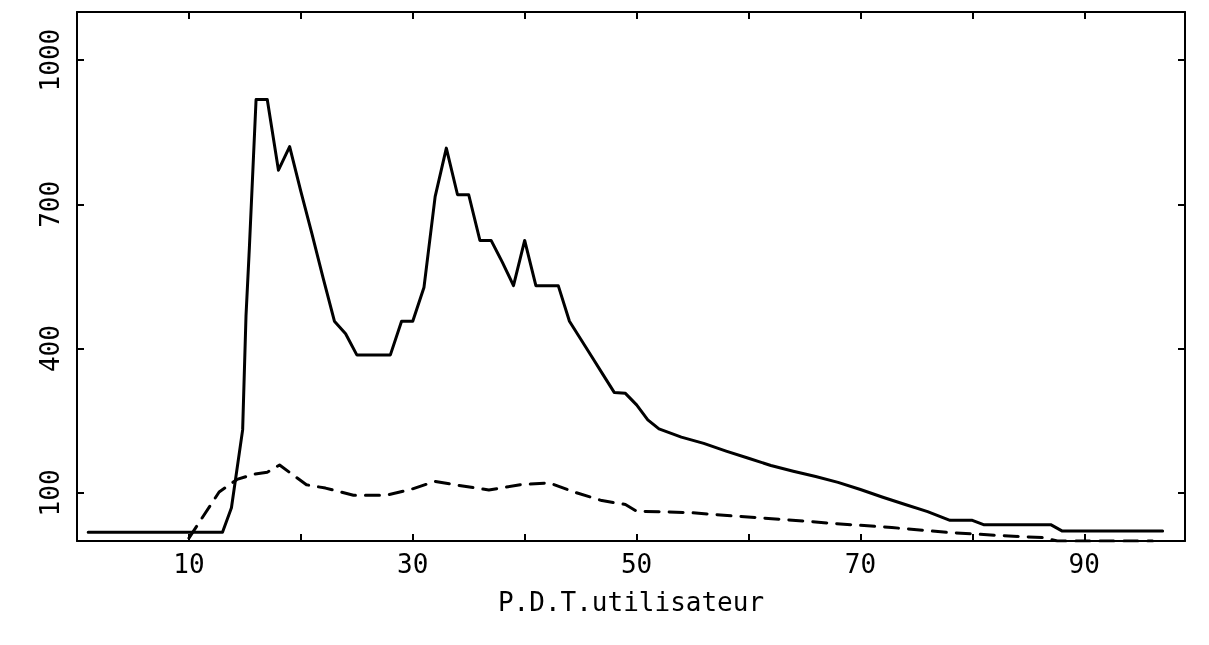 This screenshot has height=645, width=1209. I want to click on x-tick-label: 90, so click(1084, 564).